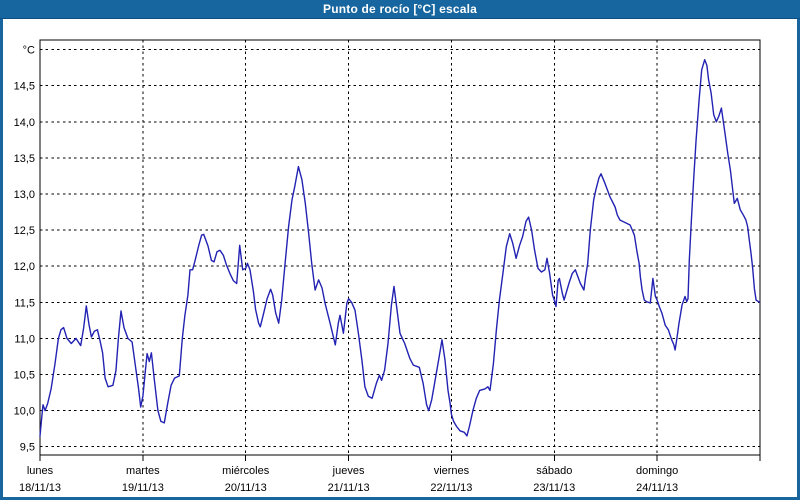 The height and width of the screenshot is (500, 800). What do you see at coordinates (349, 488) in the screenshot?
I see `x-date-label: 21/11/13` at bounding box center [349, 488].